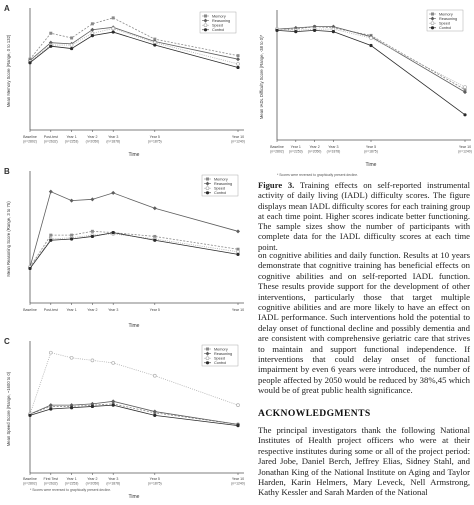  Describe the element at coordinates (7, 341) in the screenshot. I see `panel-letter: C` at that location.